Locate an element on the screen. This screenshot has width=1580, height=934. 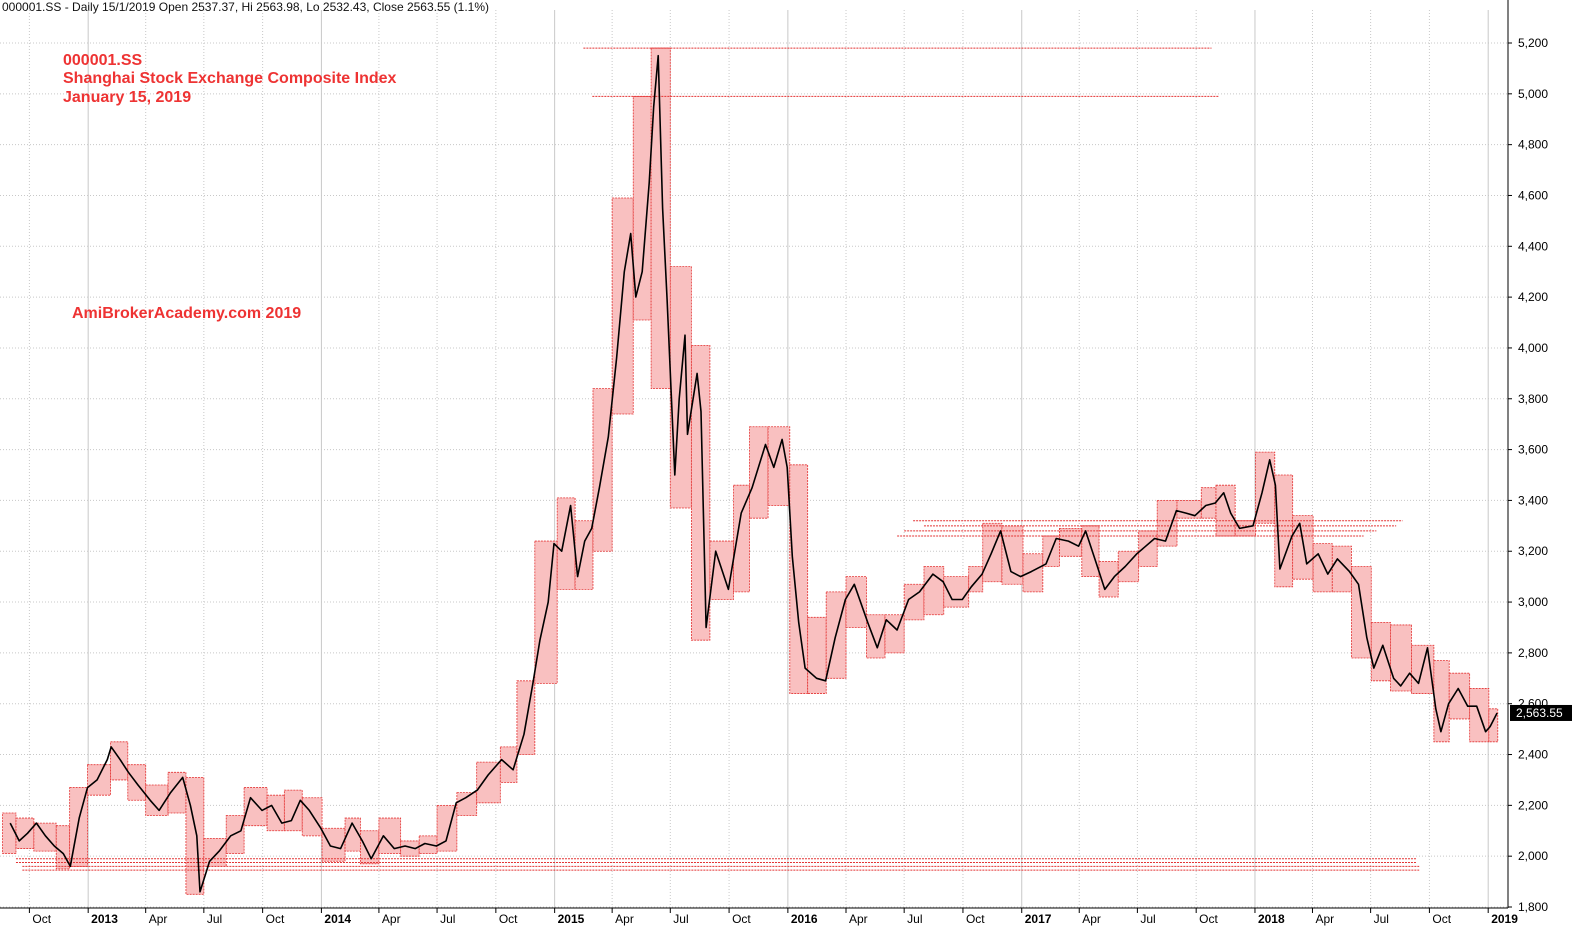
last-price-label: 2,563.55 is located at coordinates (1539, 713).